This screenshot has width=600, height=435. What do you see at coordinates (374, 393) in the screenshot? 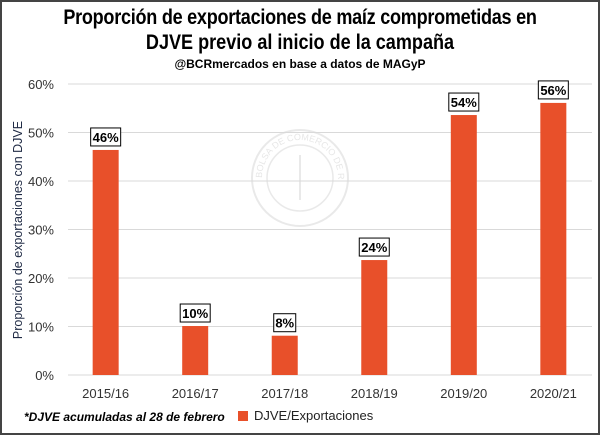
I see `x-tick-label: 2018/19` at bounding box center [374, 393].